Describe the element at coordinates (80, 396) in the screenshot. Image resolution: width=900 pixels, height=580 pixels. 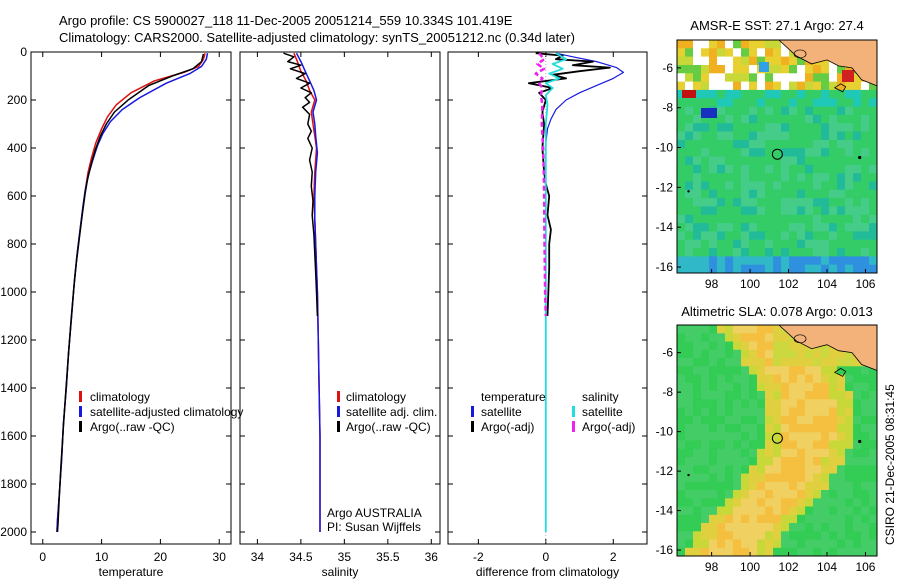
I see `legend-swatch-climatology` at that location.